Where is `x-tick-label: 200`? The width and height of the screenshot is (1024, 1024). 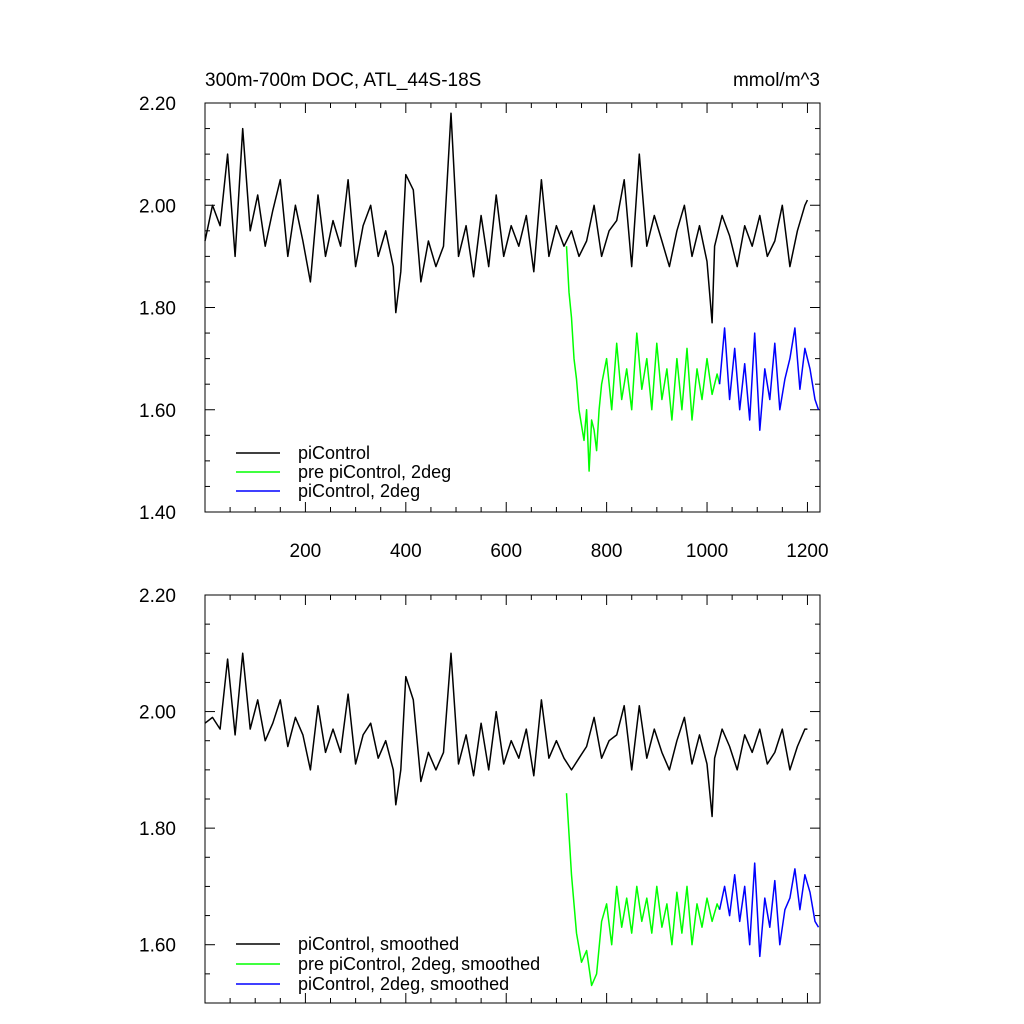
x-tick-label: 200 is located at coordinates (306, 551).